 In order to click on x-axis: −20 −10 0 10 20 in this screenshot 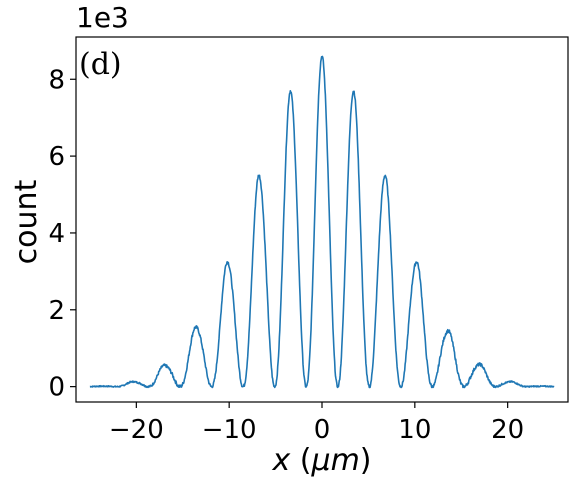, I will do `click(316, 423)`.